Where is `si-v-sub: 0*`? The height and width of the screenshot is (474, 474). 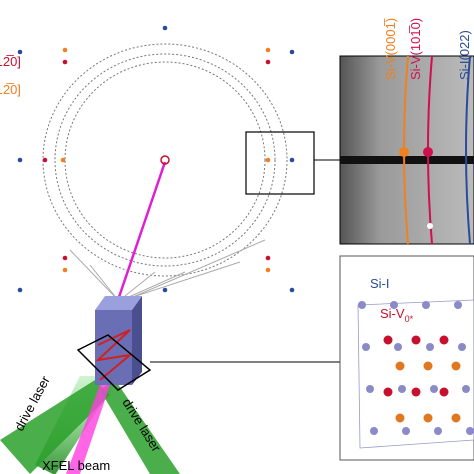
si-v-sub: 0* is located at coordinates (409, 319).